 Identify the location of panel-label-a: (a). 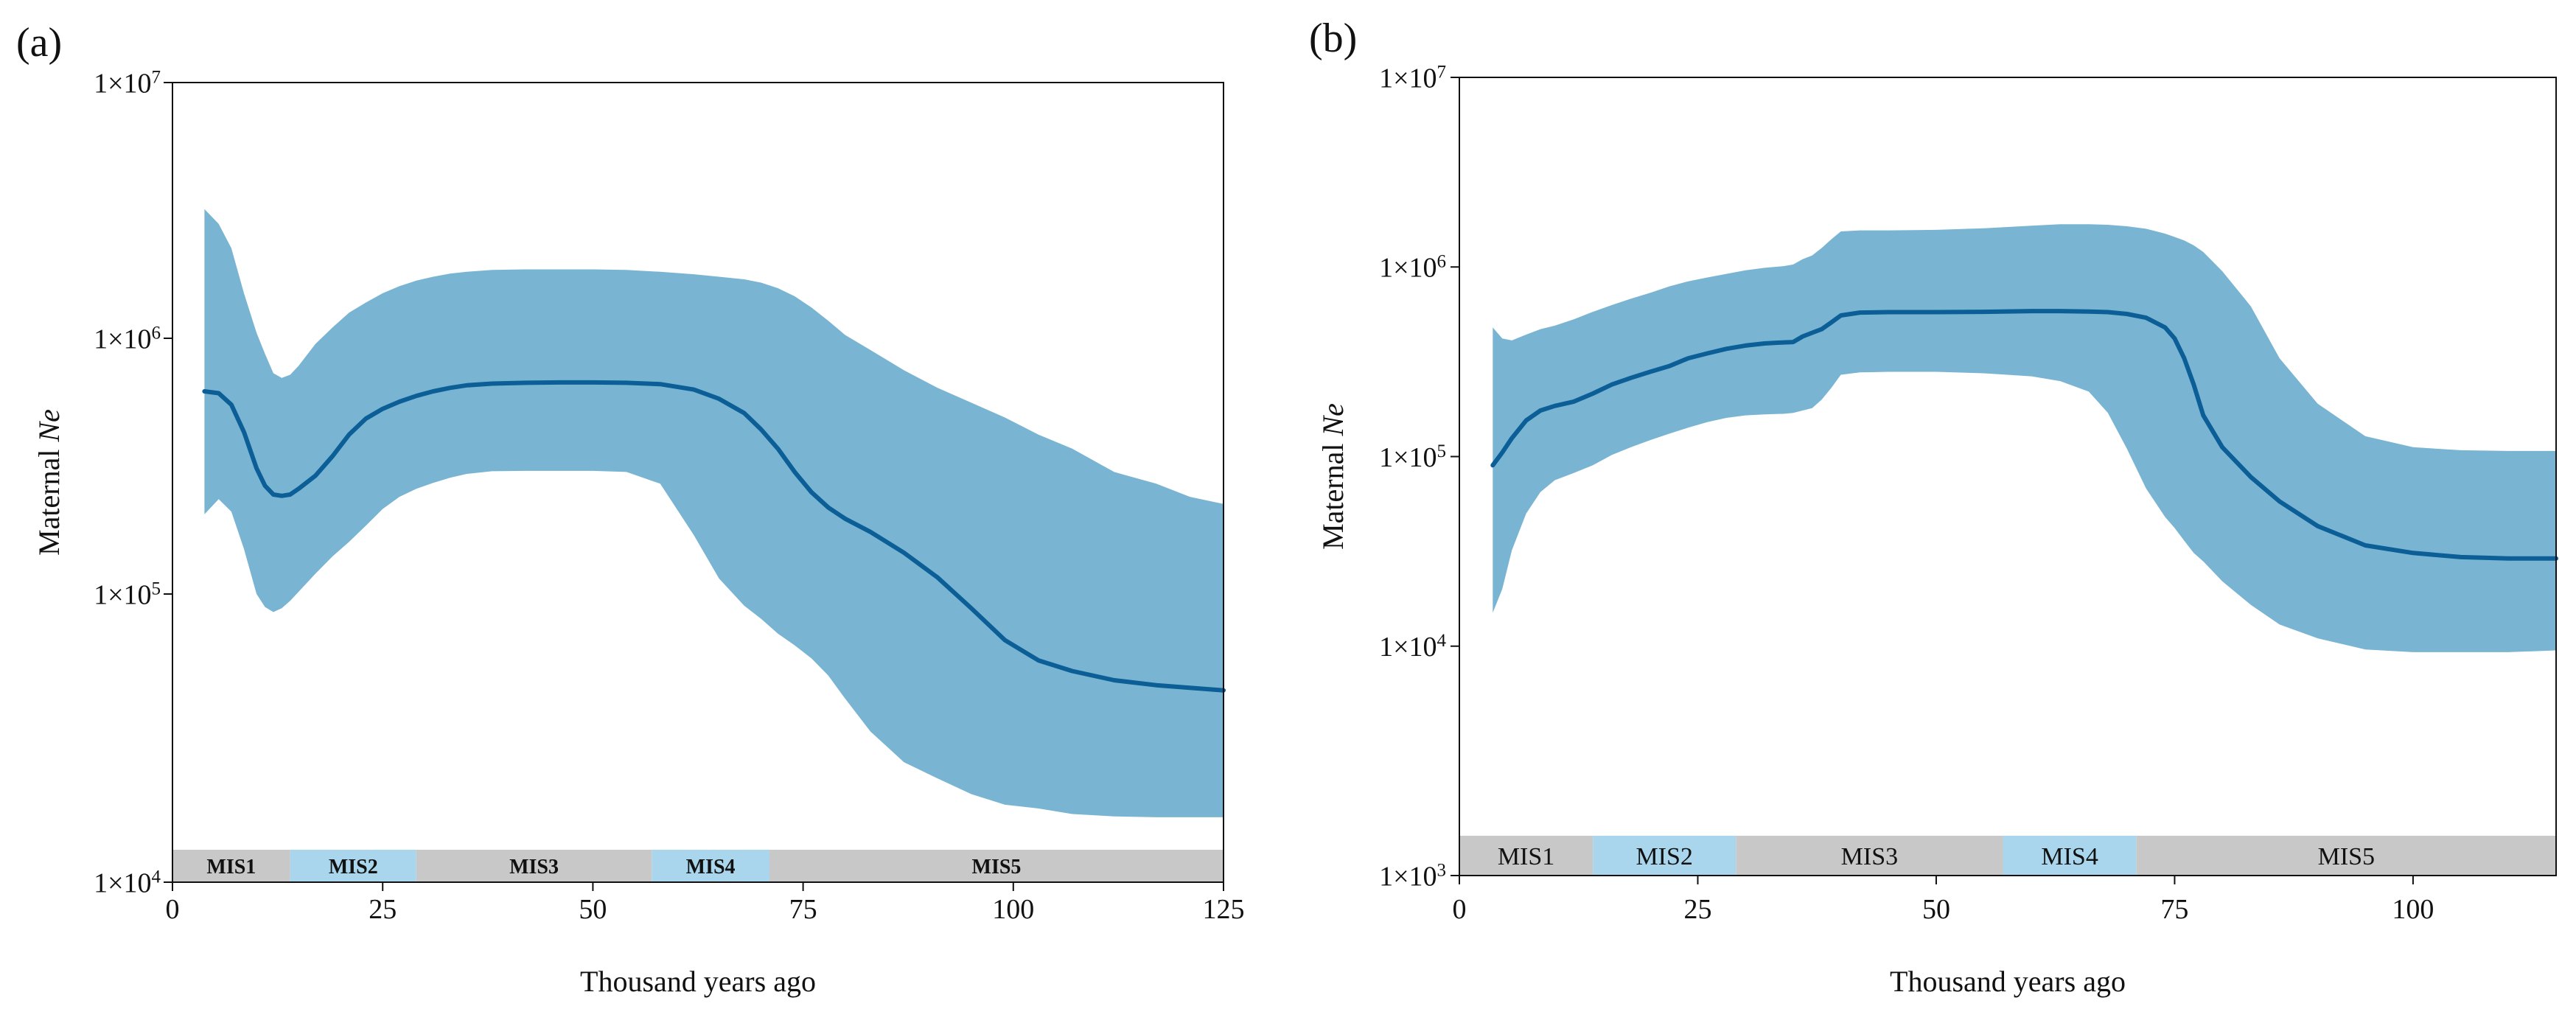
(39, 43).